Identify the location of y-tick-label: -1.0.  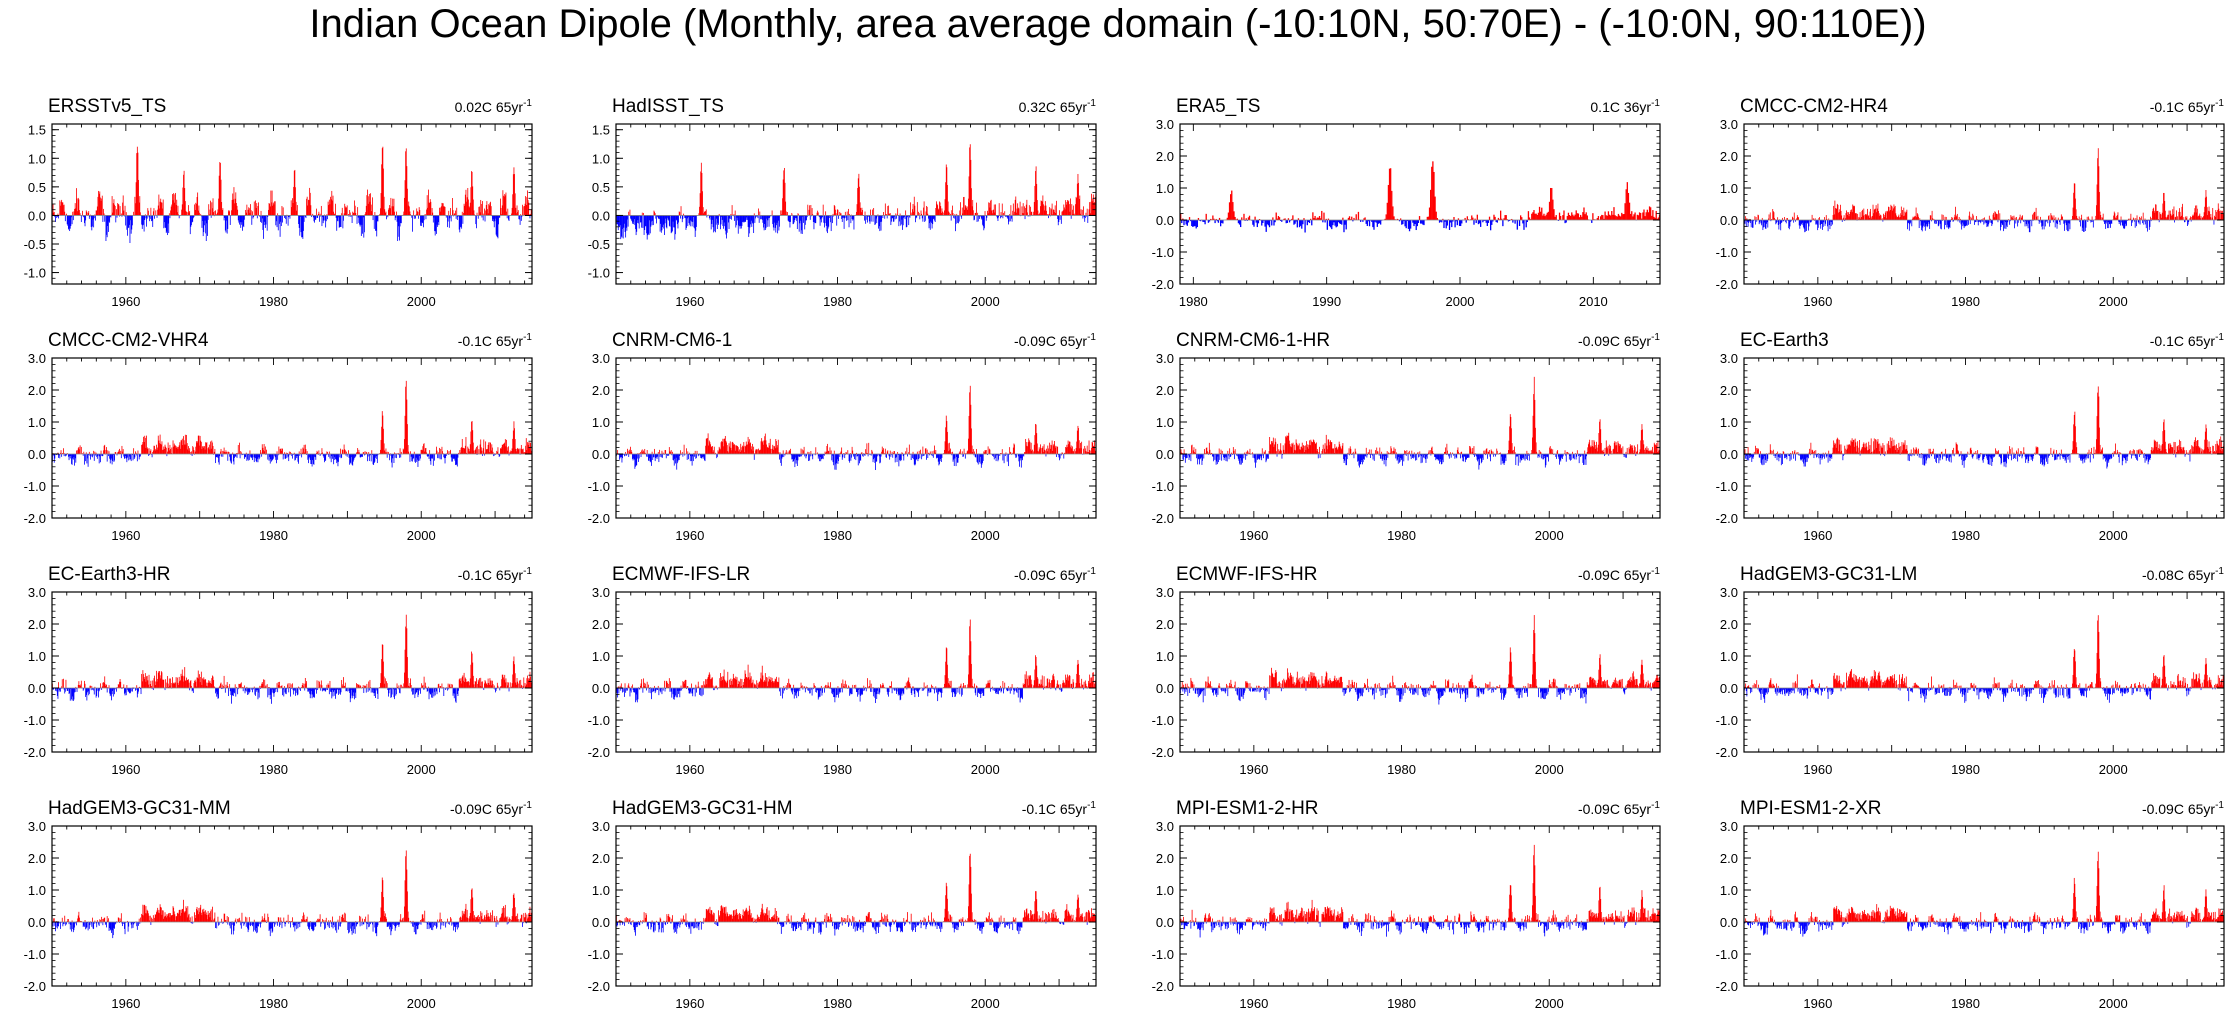
(1727, 252).